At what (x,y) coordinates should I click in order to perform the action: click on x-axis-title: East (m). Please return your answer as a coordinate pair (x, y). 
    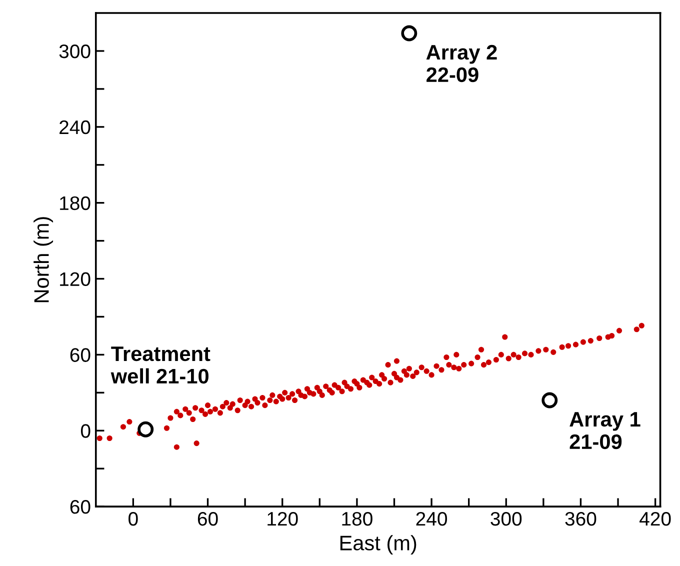
    Looking at the image, I should click on (378, 545).